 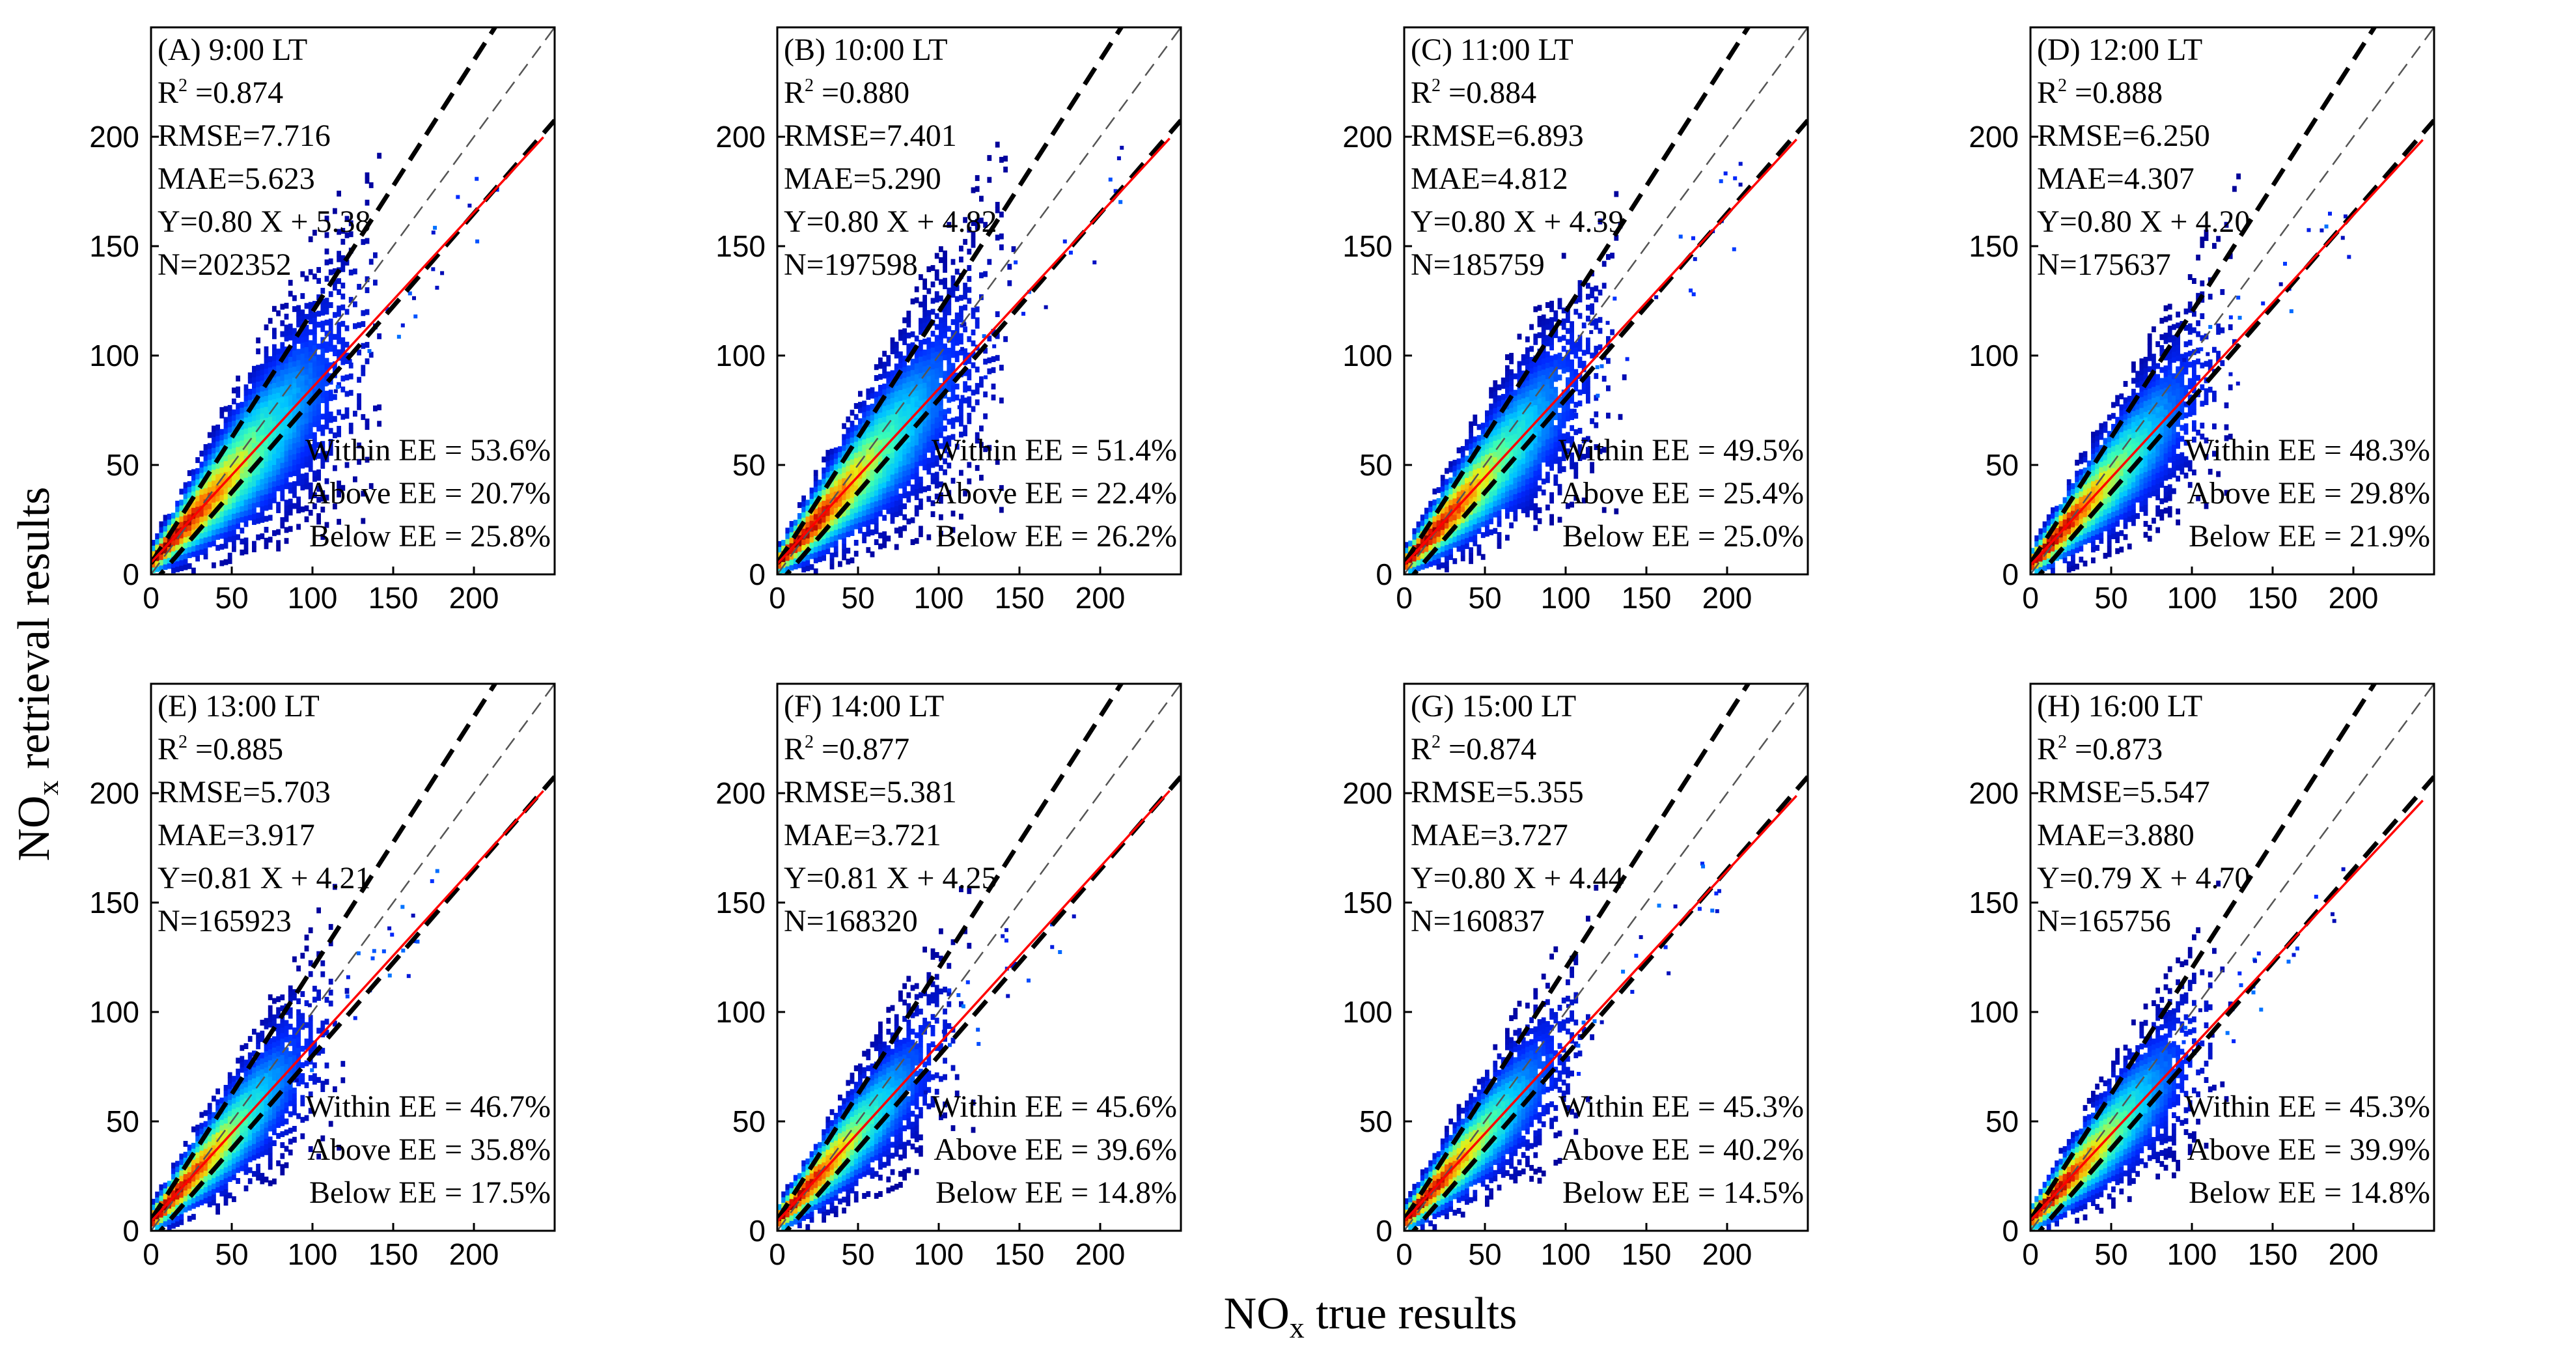 What do you see at coordinates (846, 93) in the screenshot?
I see `r2-value: R2 =0.880` at bounding box center [846, 93].